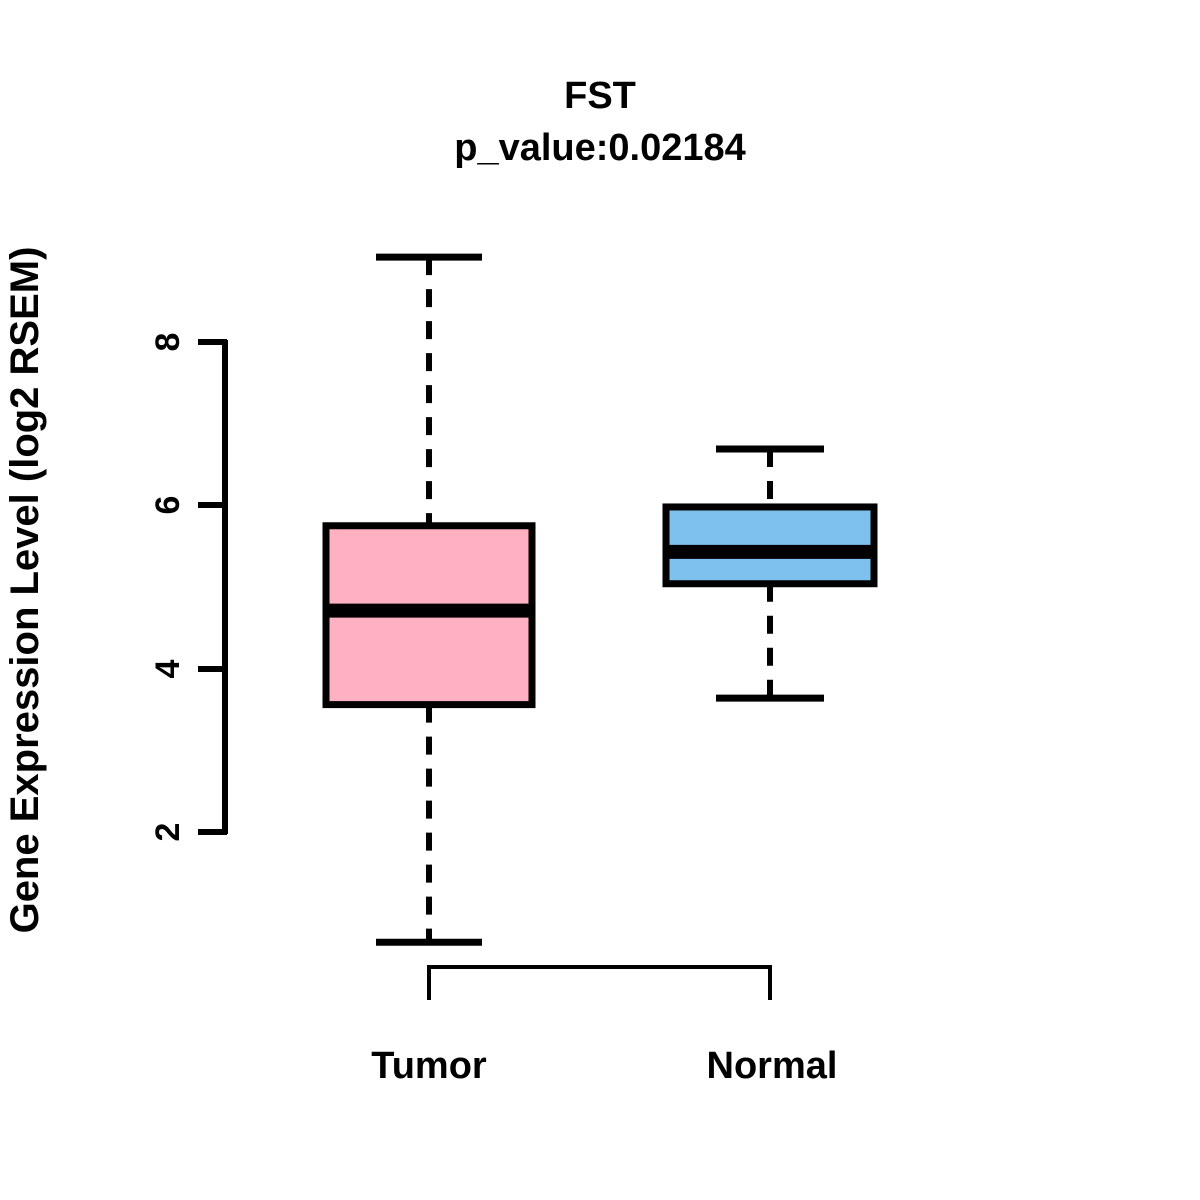 This screenshot has height=1200, width=1200. I want to click on x-tick-label-normal: Normal, so click(772, 1066).